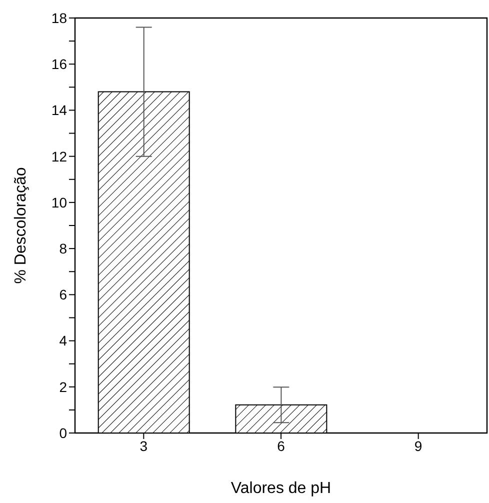 The width and height of the screenshot is (489, 503). I want to click on y-tick-label: 16, so click(59, 64).